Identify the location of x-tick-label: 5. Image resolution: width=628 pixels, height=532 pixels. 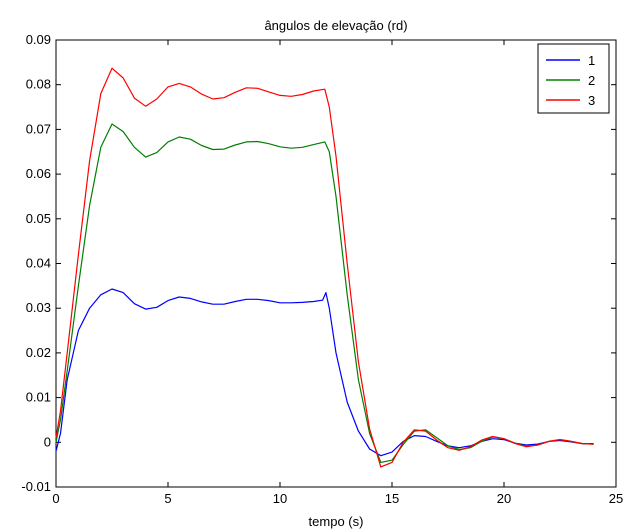
(167, 498).